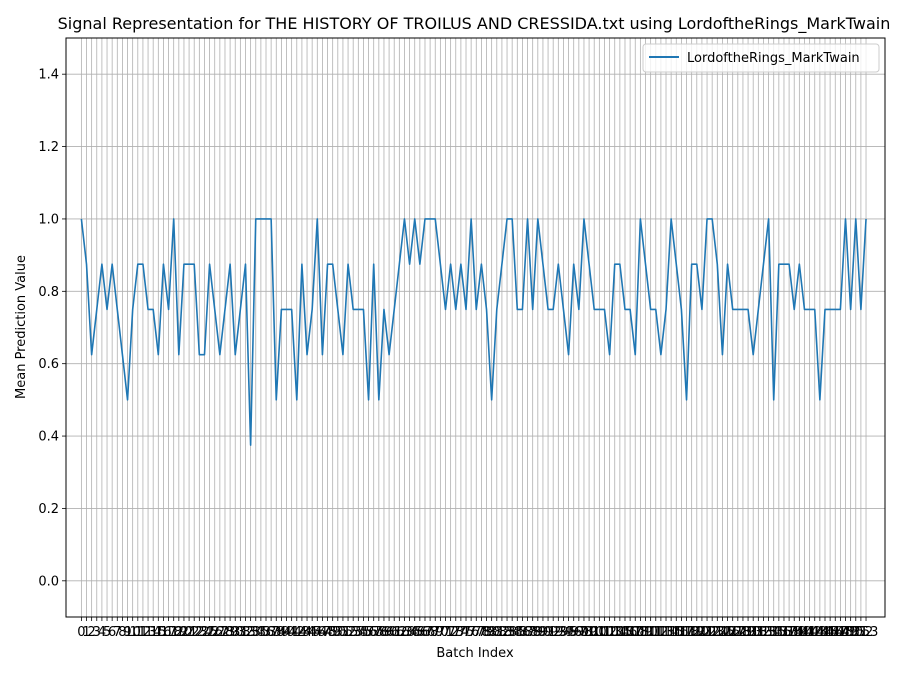  What do you see at coordinates (850, 632) in the screenshot?
I see `x-tick-label: 150` at bounding box center [850, 632].